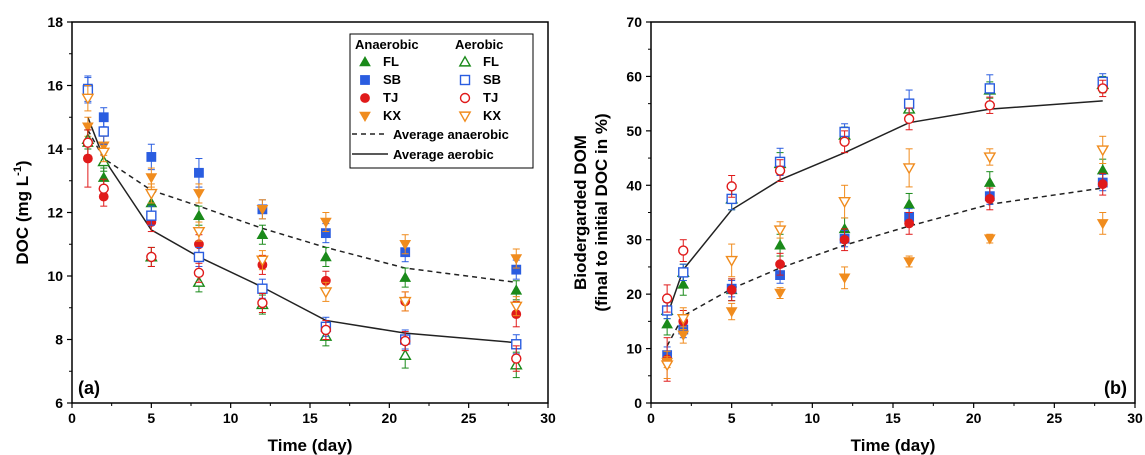 The height and width of the screenshot is (455, 1145). What do you see at coordinates (22, 163) in the screenshot?
I see `y-axis-title-end: )` at bounding box center [22, 163].